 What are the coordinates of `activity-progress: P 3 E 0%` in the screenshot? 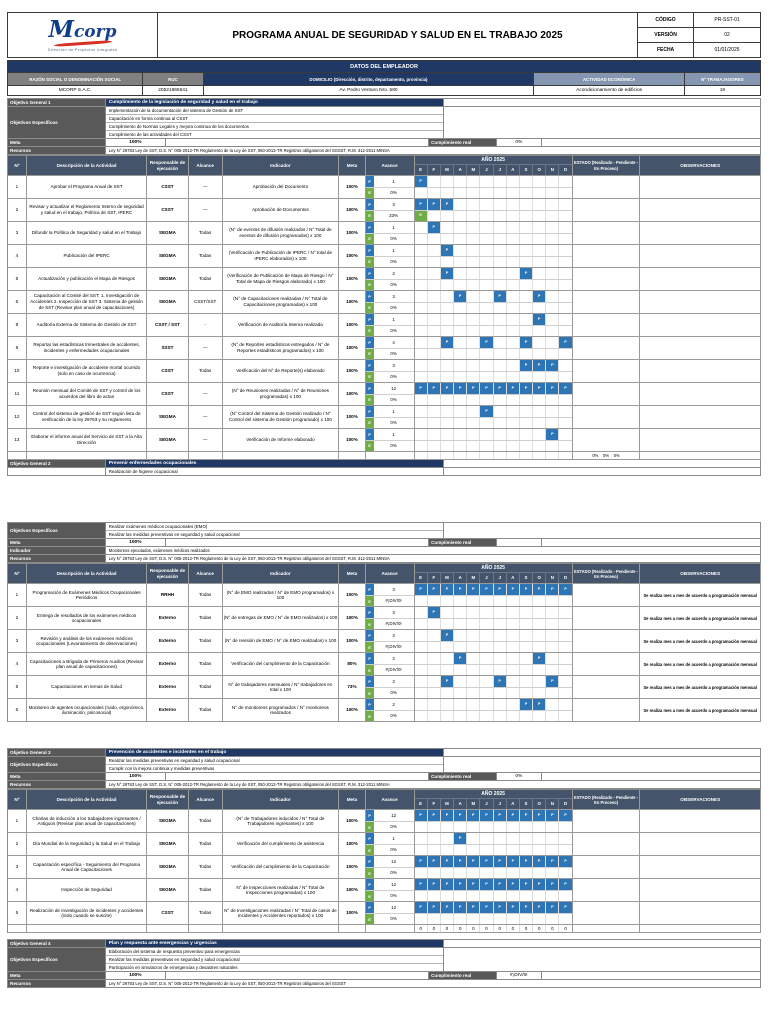 It's located at (390, 371).